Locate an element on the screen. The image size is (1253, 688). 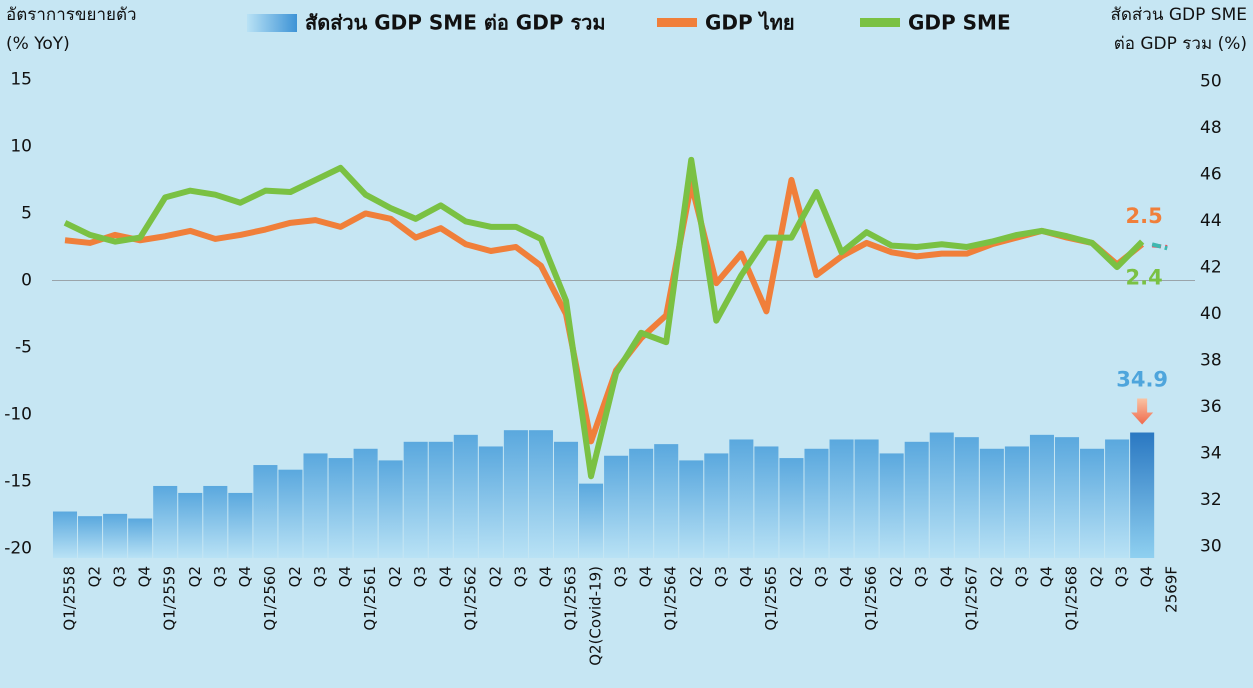
y-axis-label: อัตราการขยายตัว is located at coordinates (71, 15).